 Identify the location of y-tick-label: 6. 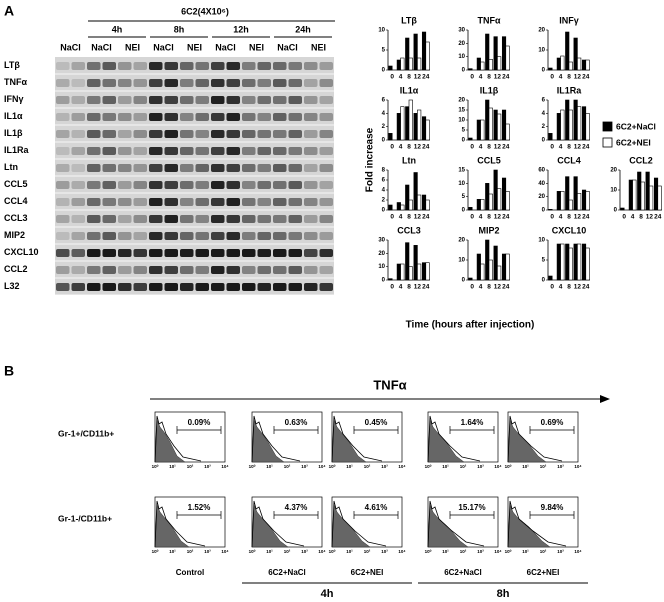
(384, 181).